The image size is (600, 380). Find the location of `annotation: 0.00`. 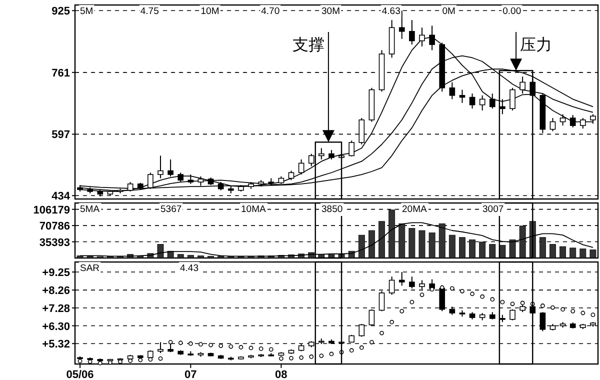

annotation: 0.00 is located at coordinates (512, 11).